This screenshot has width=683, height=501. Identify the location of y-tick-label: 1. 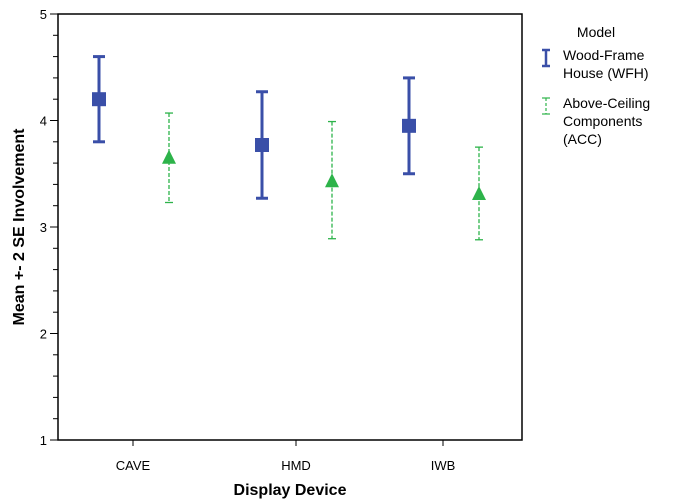
(43, 440).